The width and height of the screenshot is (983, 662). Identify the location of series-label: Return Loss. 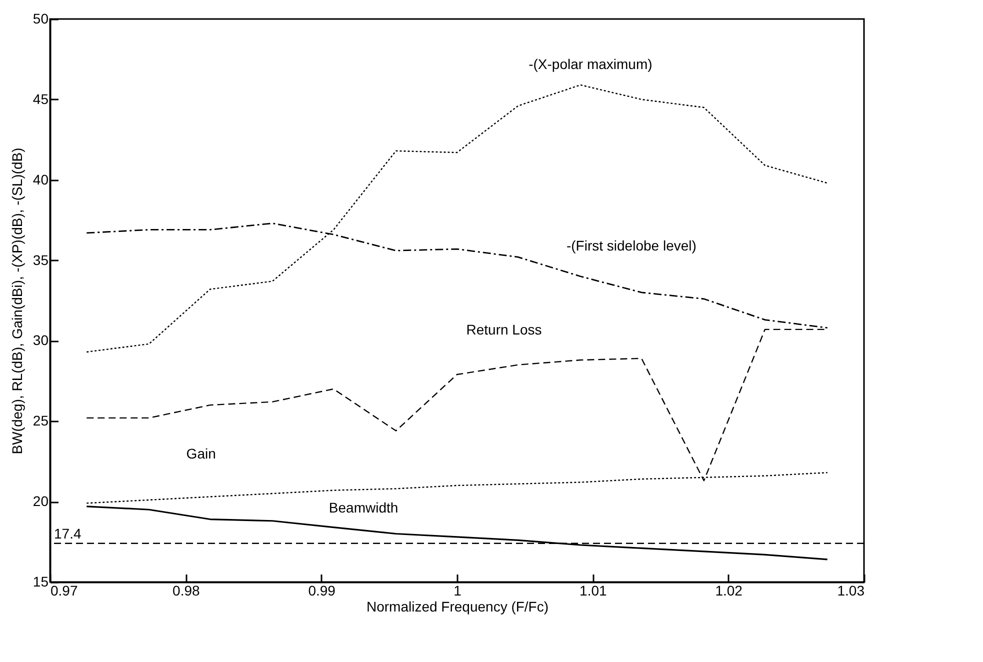
(504, 329).